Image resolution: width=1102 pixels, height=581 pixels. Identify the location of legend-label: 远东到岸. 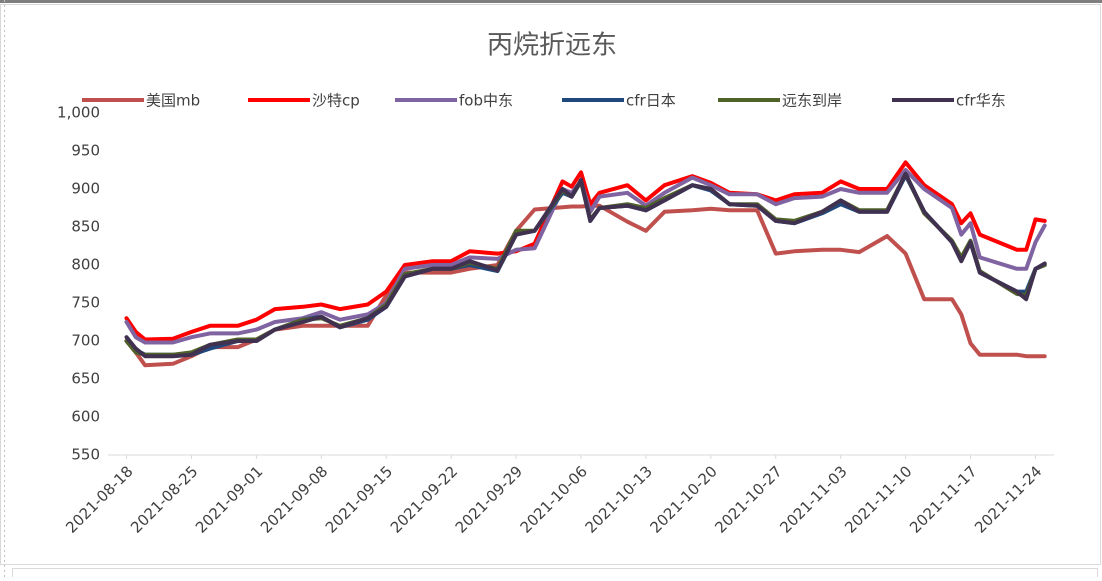
(812, 101).